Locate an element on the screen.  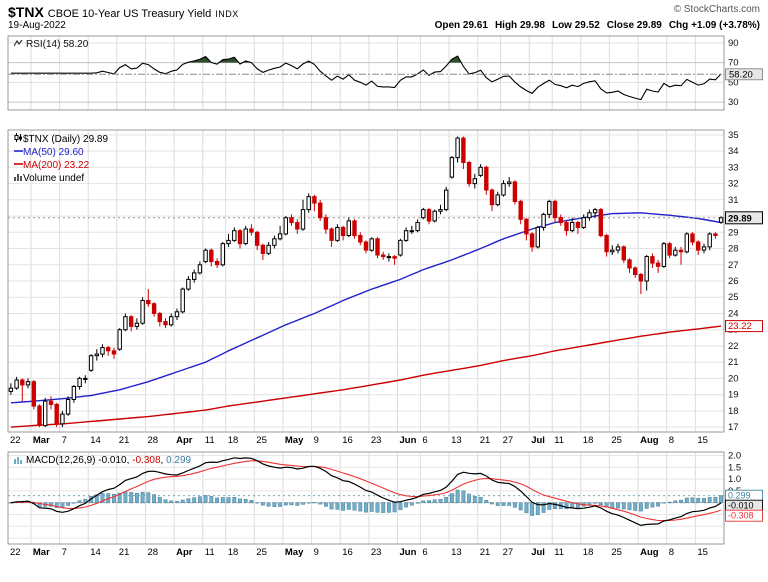
price-axis-tick: 19 is located at coordinates (733, 395).